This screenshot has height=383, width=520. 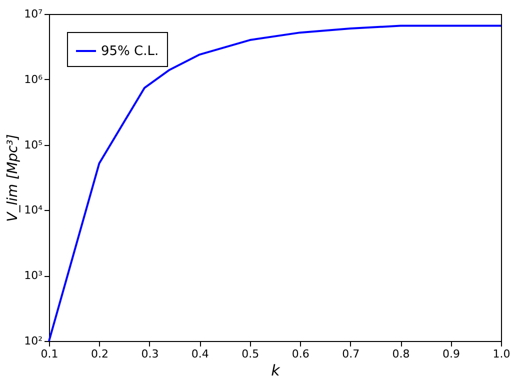 I want to click on x-axis-title: k, so click(x=276, y=371).